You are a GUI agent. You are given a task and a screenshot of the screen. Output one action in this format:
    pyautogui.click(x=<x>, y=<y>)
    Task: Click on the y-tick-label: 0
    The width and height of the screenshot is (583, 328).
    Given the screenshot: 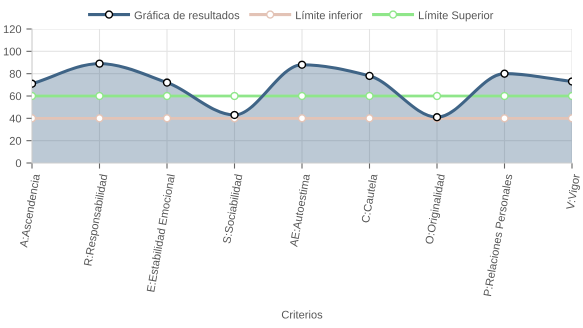 What is the action you would take?
    pyautogui.click(x=19, y=163)
    